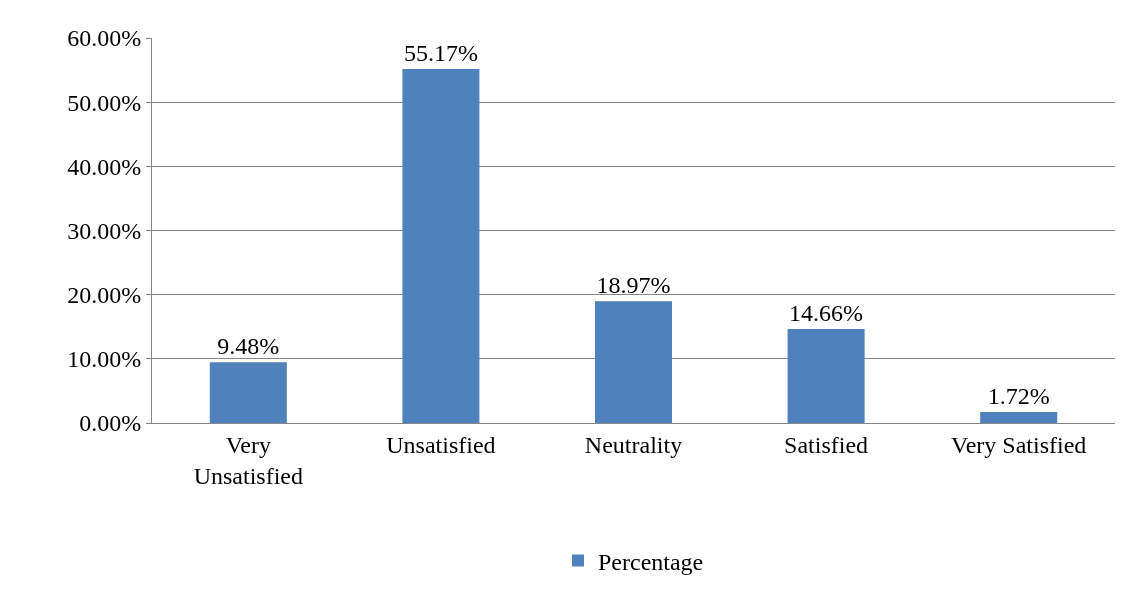 This screenshot has height=601, width=1121. What do you see at coordinates (1019, 444) in the screenshot?
I see `x-tick-label: Very Satisfied` at bounding box center [1019, 444].